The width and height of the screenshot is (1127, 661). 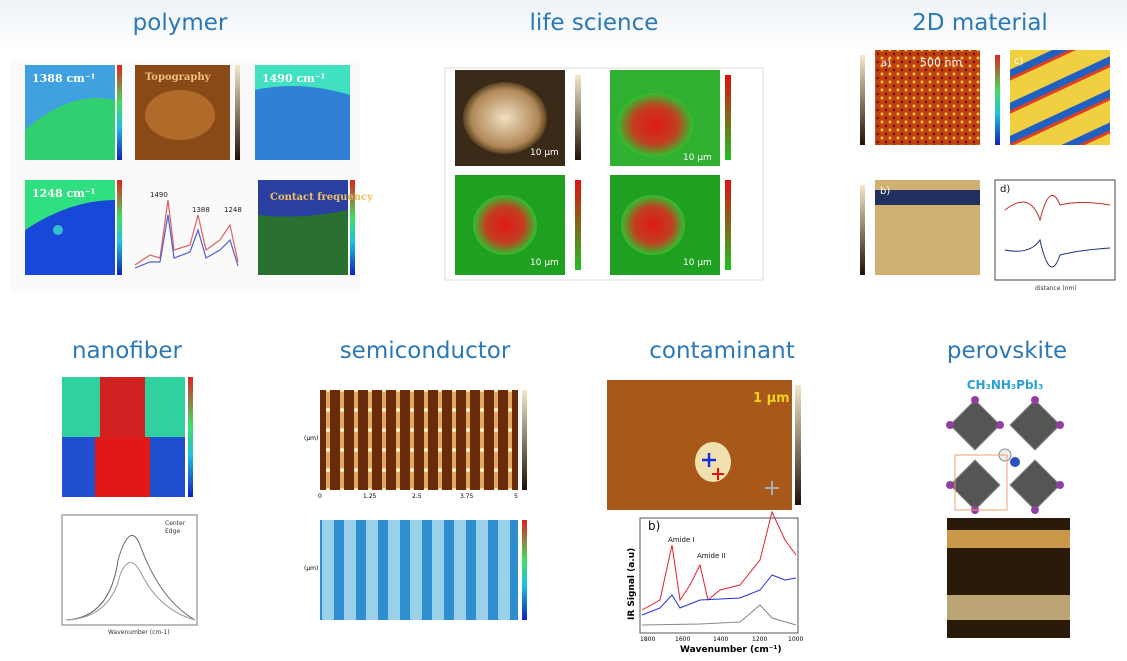 I want to click on axis-label: Wavenumber (cm-1), so click(x=139, y=632).